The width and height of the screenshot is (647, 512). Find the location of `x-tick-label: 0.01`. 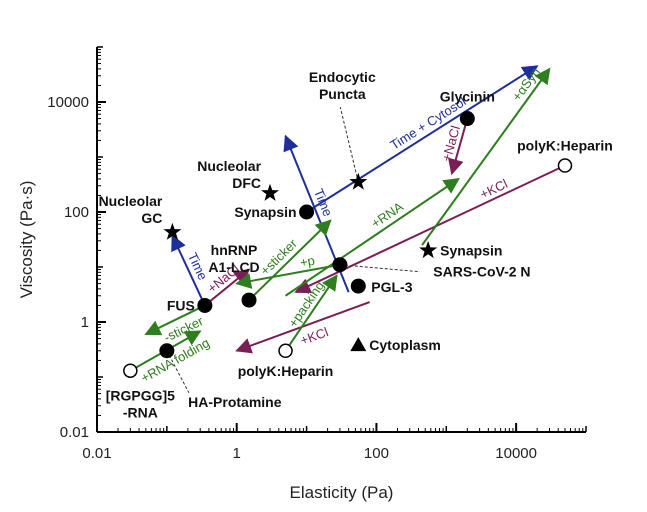

x-tick-label: 0.01 is located at coordinates (96, 453).